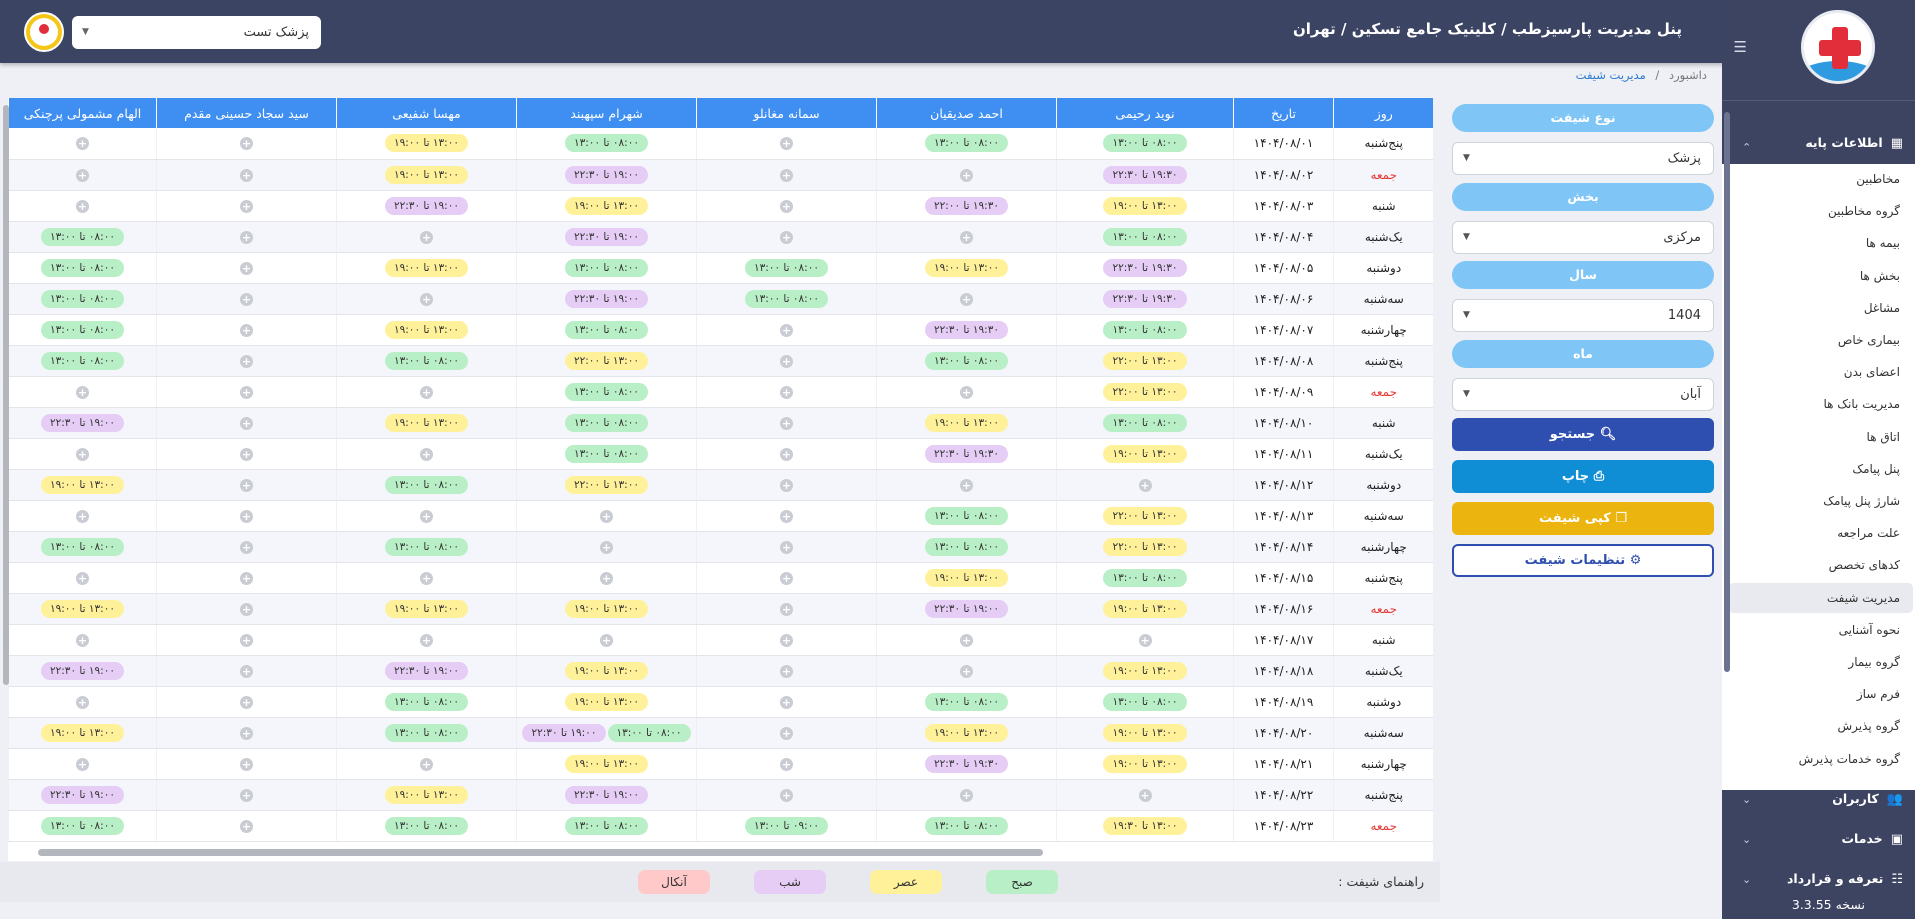 The image size is (1915, 919). I want to click on shift-pill: ۱۹:۳۰ تا ۲۲:۰۰, so click(966, 205).